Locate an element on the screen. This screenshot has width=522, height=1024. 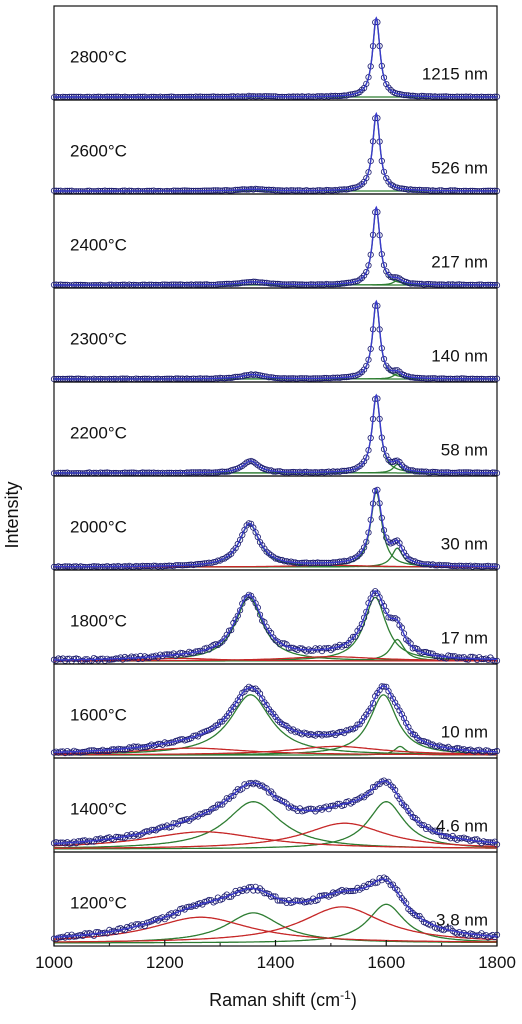
crystallite-size-label: 30 nm is located at coordinates (464, 543).